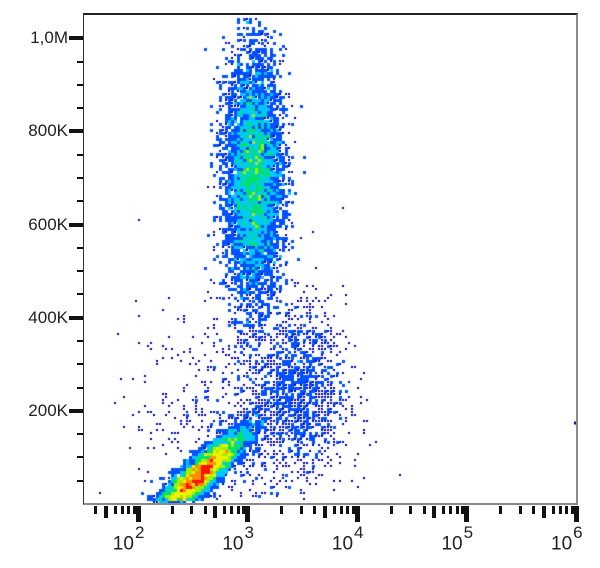 This screenshot has height=568, width=600. Describe the element at coordinates (457, 539) in the screenshot. I see `x-tick-label: 10⁵` at that location.